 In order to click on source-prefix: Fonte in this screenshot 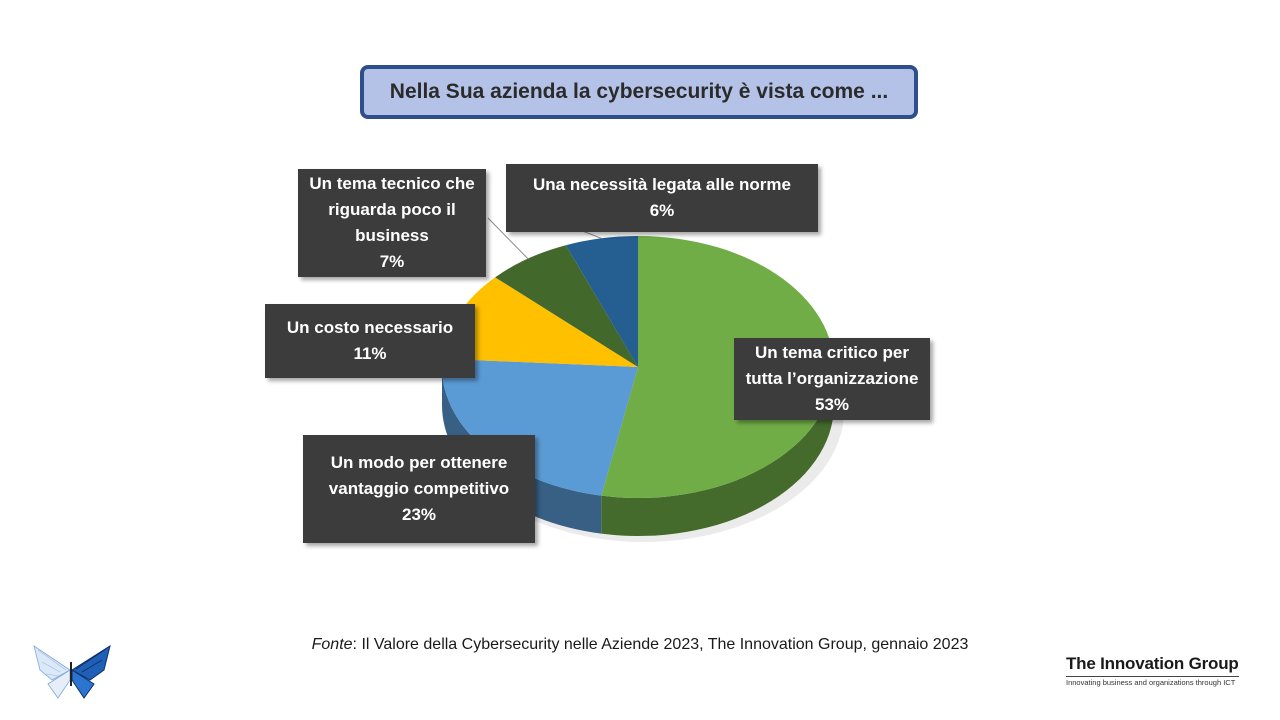, I will do `click(332, 644)`.